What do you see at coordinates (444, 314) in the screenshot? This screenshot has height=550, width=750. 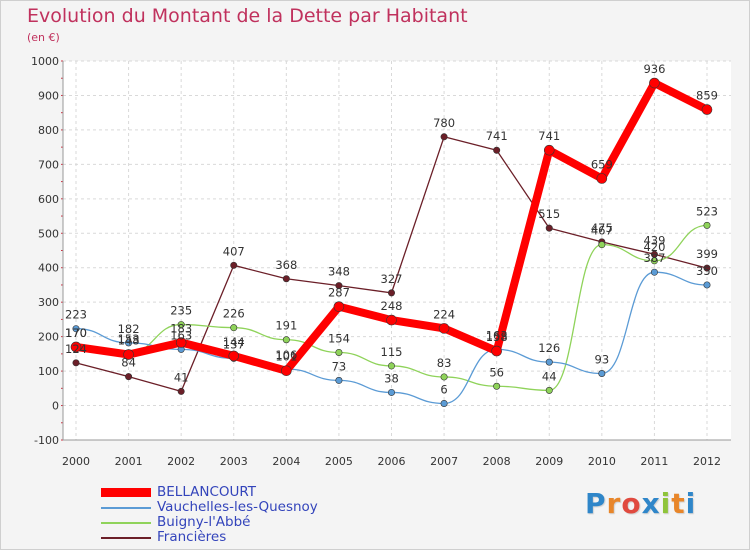 I see `data-label: 224` at bounding box center [444, 314].